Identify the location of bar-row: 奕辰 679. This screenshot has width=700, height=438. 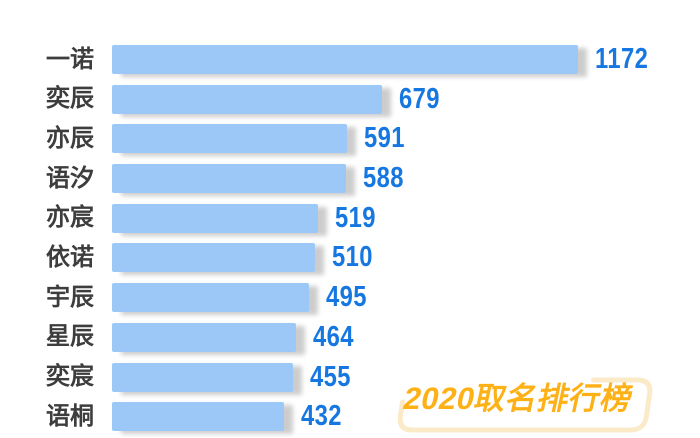
(350, 98).